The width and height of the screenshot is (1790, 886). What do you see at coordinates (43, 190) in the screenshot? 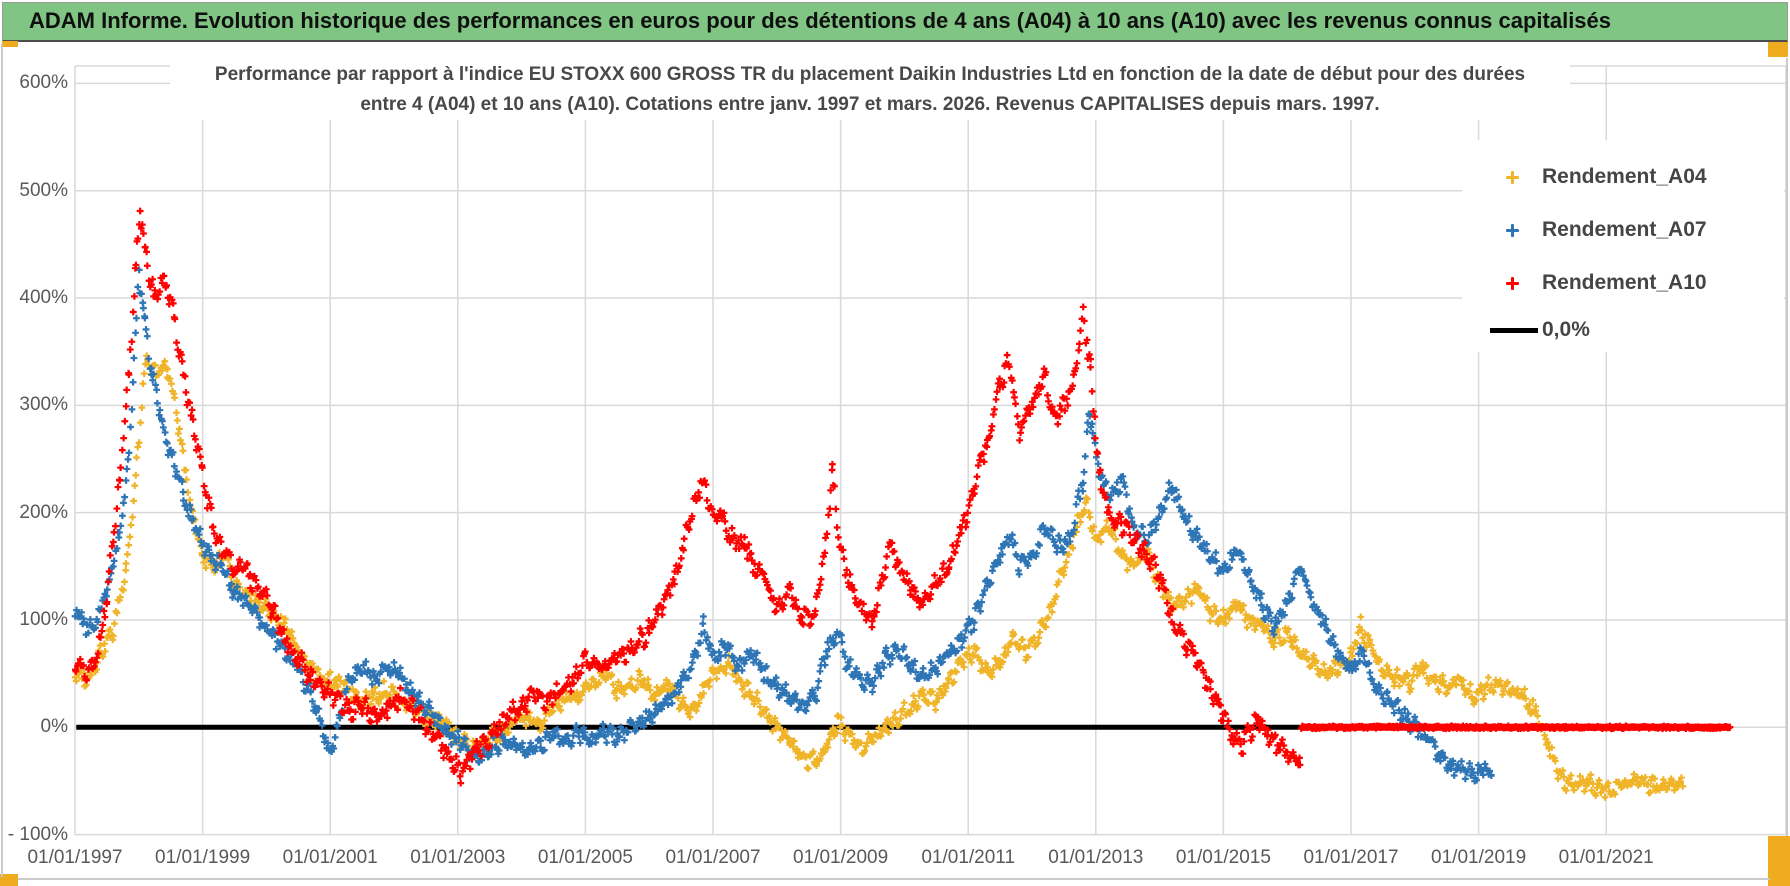
I see `y-tick-label: 500%` at bounding box center [43, 190].